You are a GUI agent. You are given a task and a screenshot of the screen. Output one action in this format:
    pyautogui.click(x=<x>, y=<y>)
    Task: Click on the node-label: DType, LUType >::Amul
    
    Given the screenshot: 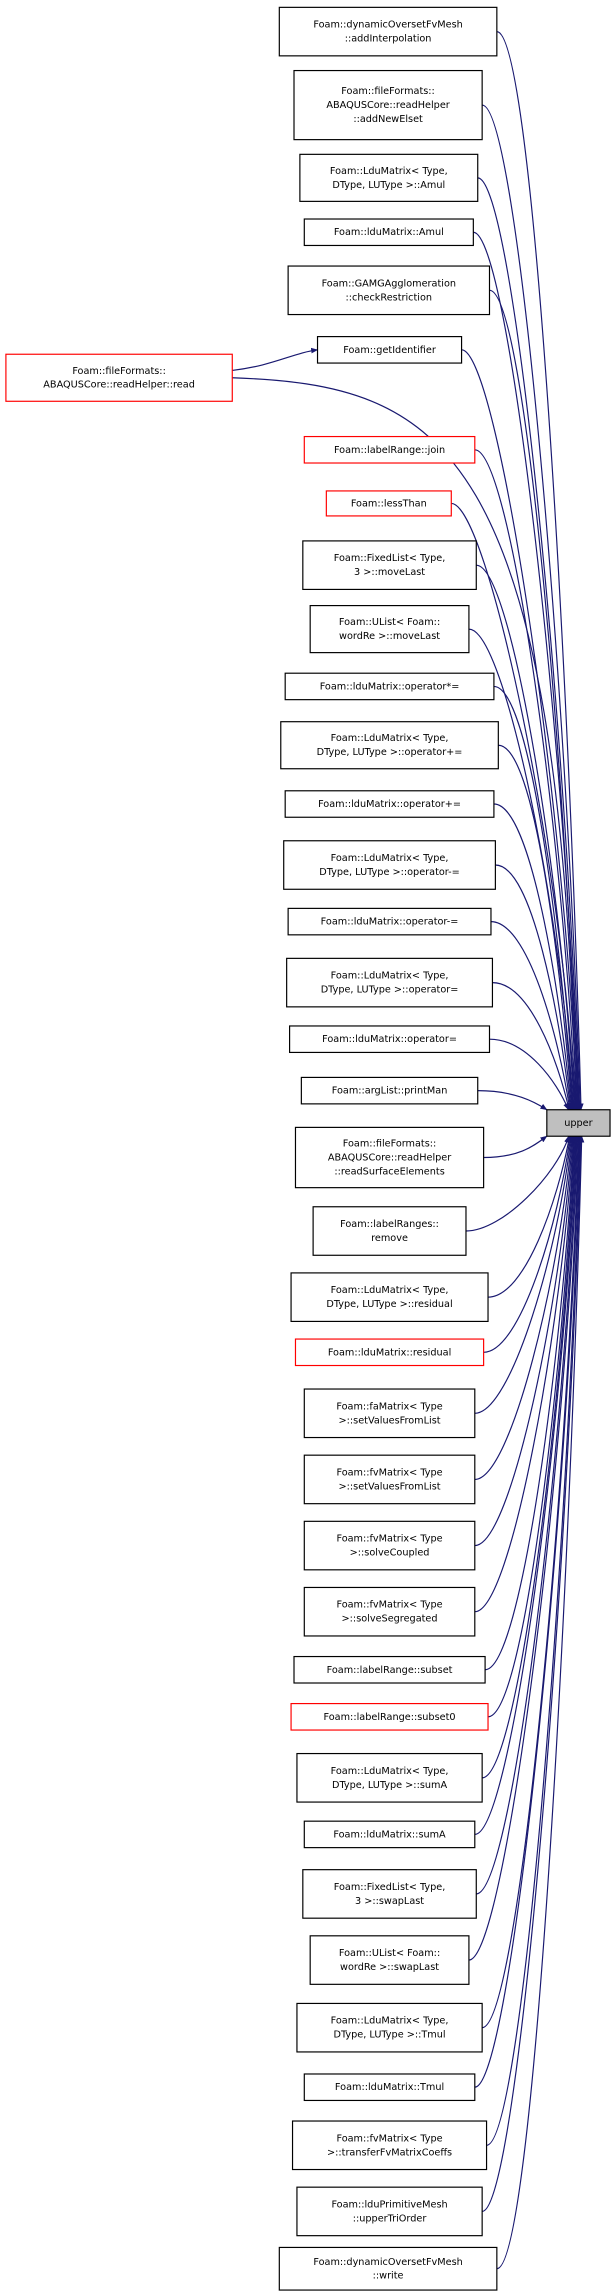 What is the action you would take?
    pyautogui.click(x=388, y=185)
    